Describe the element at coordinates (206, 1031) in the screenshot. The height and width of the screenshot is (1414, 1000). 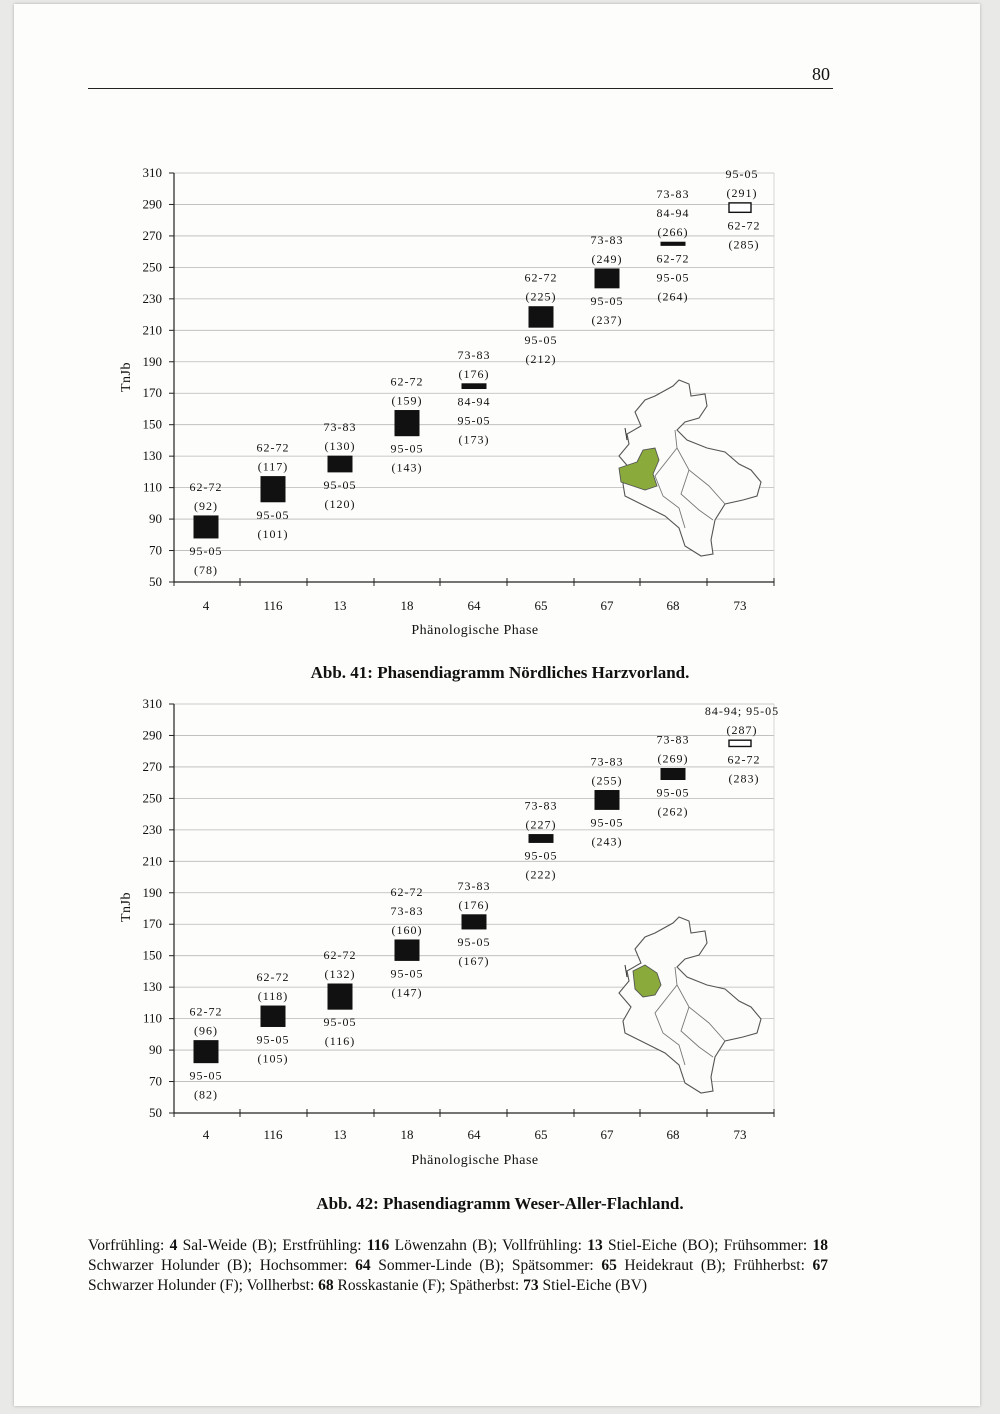
I see `box-high-label: (96)` at that location.